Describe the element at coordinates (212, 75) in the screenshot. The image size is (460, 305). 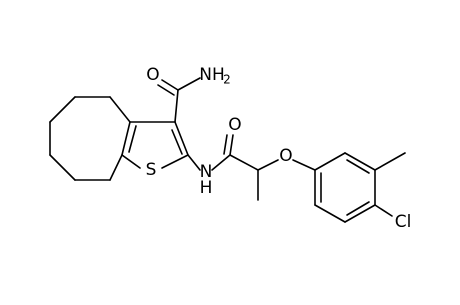
I see `atom-label: NH` at that location.